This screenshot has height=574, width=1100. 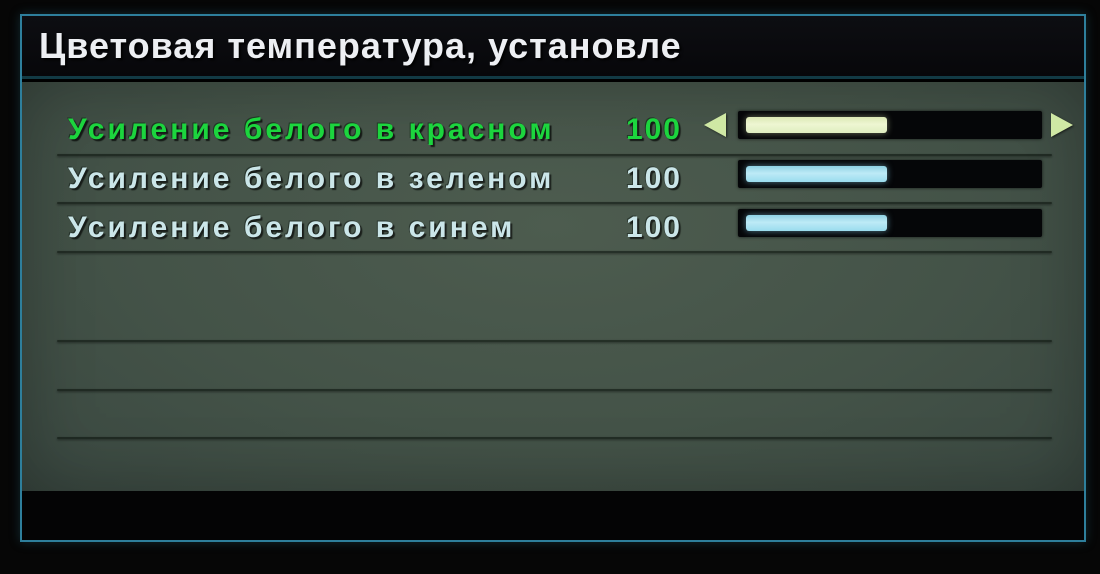 What do you see at coordinates (311, 129) in the screenshot?
I see `row-label: Усиление белого в красном` at bounding box center [311, 129].